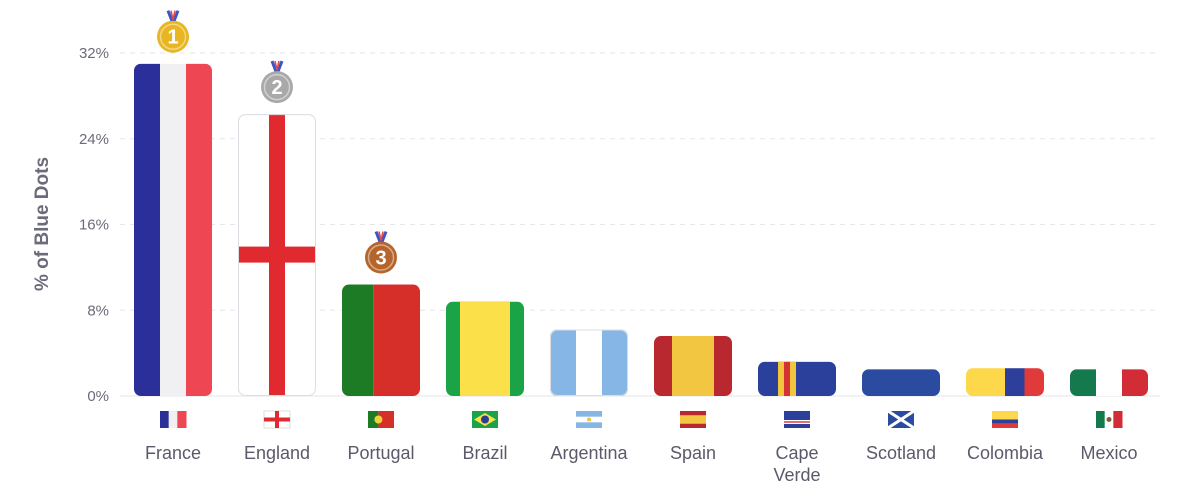  Describe the element at coordinates (589, 453) in the screenshot. I see `category-label: Argentina` at that location.